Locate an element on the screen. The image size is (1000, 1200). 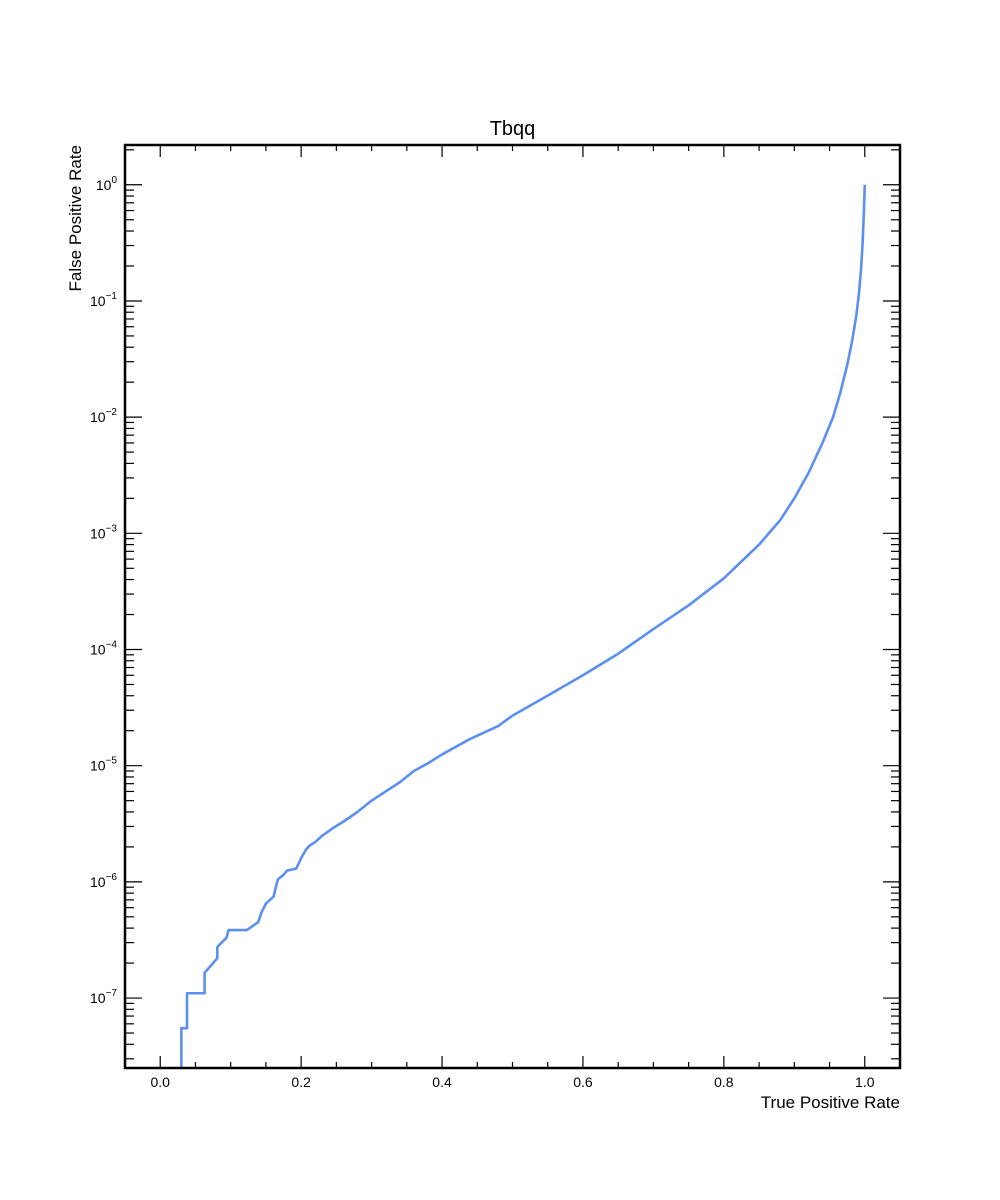
chart-title: Tbqq is located at coordinates (513, 129).